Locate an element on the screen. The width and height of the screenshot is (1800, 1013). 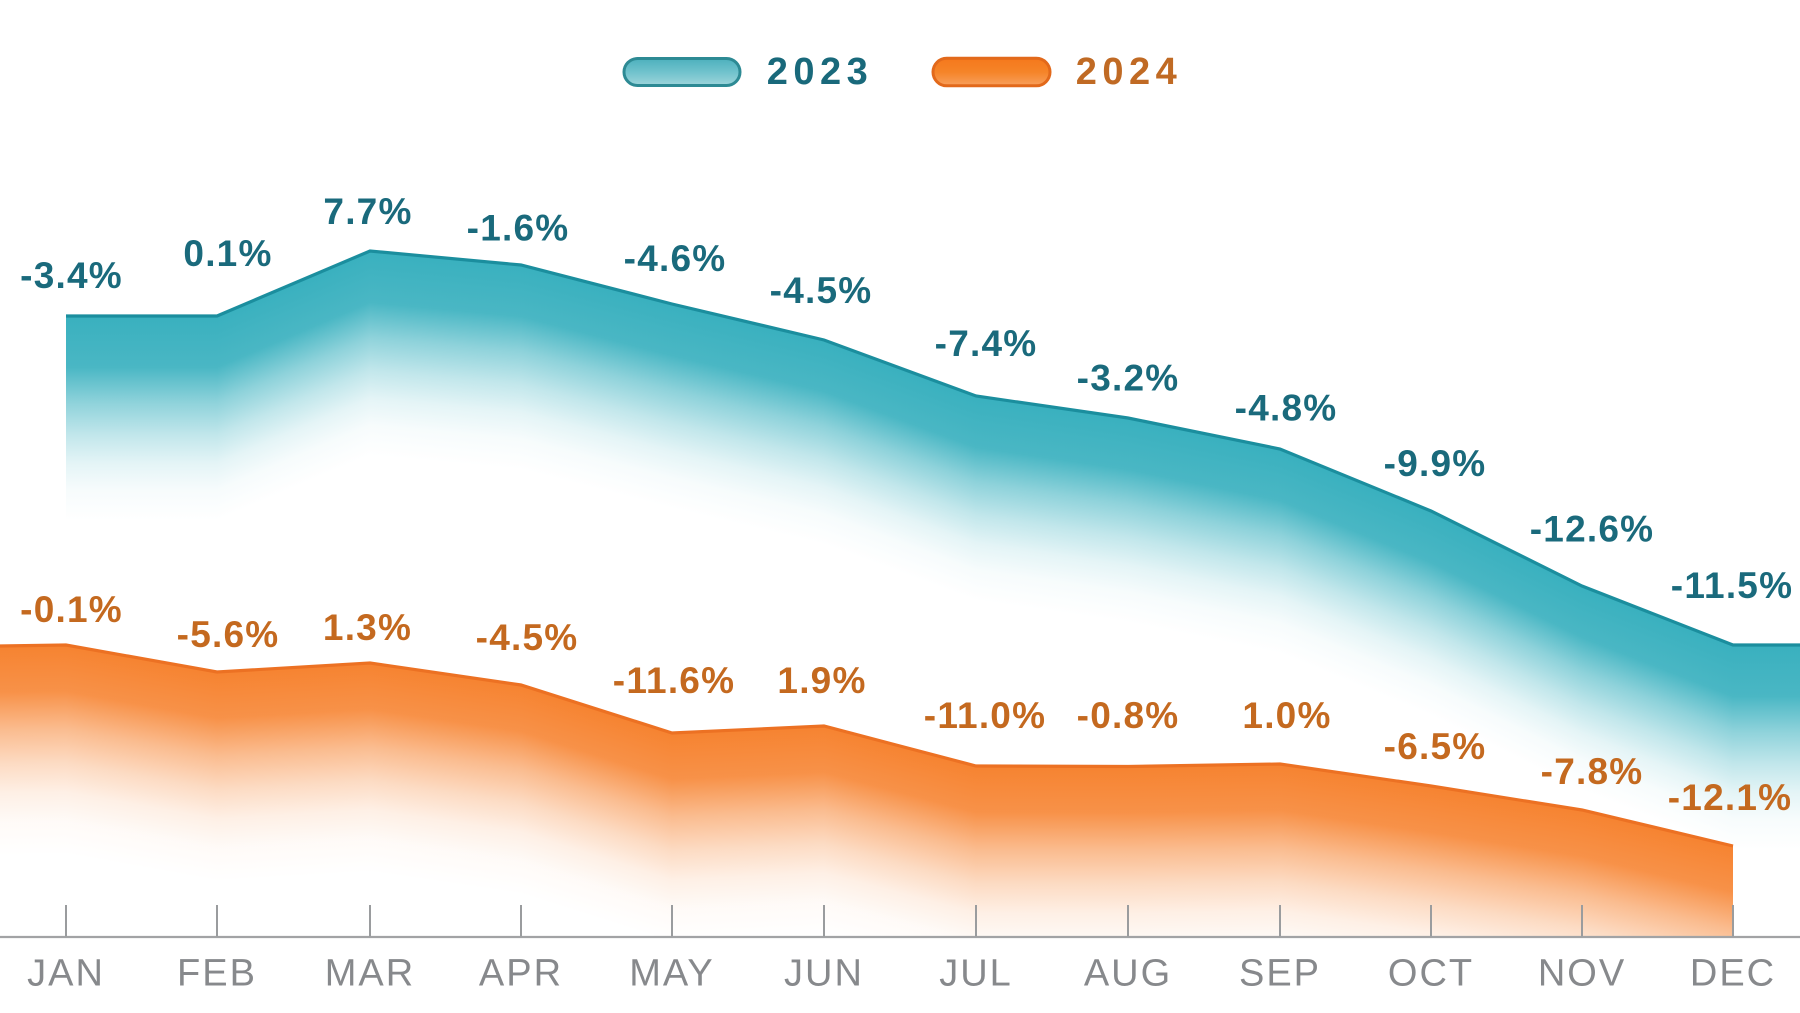
svg-text: -4.8% is located at coordinates (1286, 408).